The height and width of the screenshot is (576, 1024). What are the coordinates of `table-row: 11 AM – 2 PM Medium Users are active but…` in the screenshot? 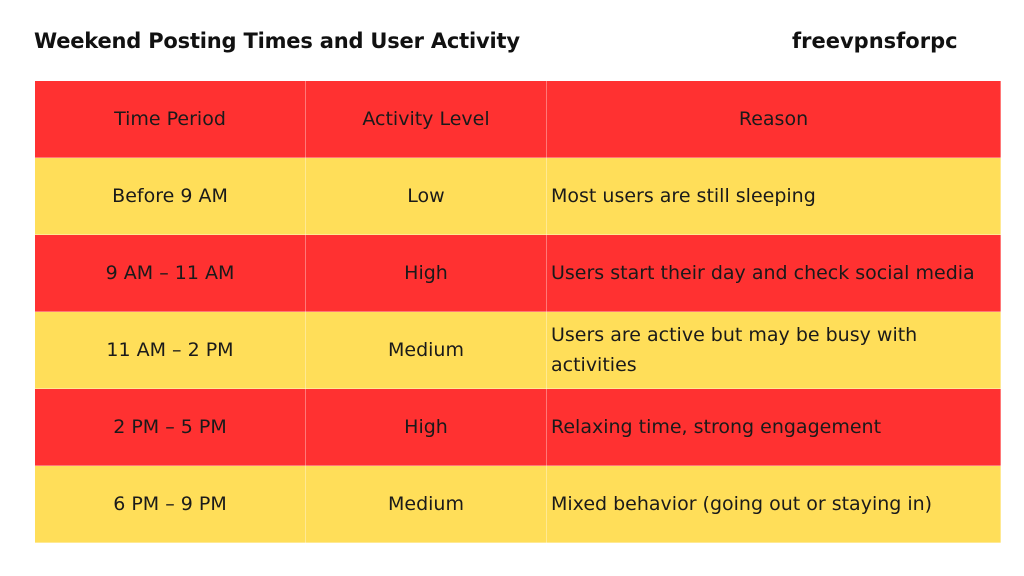 It's located at (517, 350).